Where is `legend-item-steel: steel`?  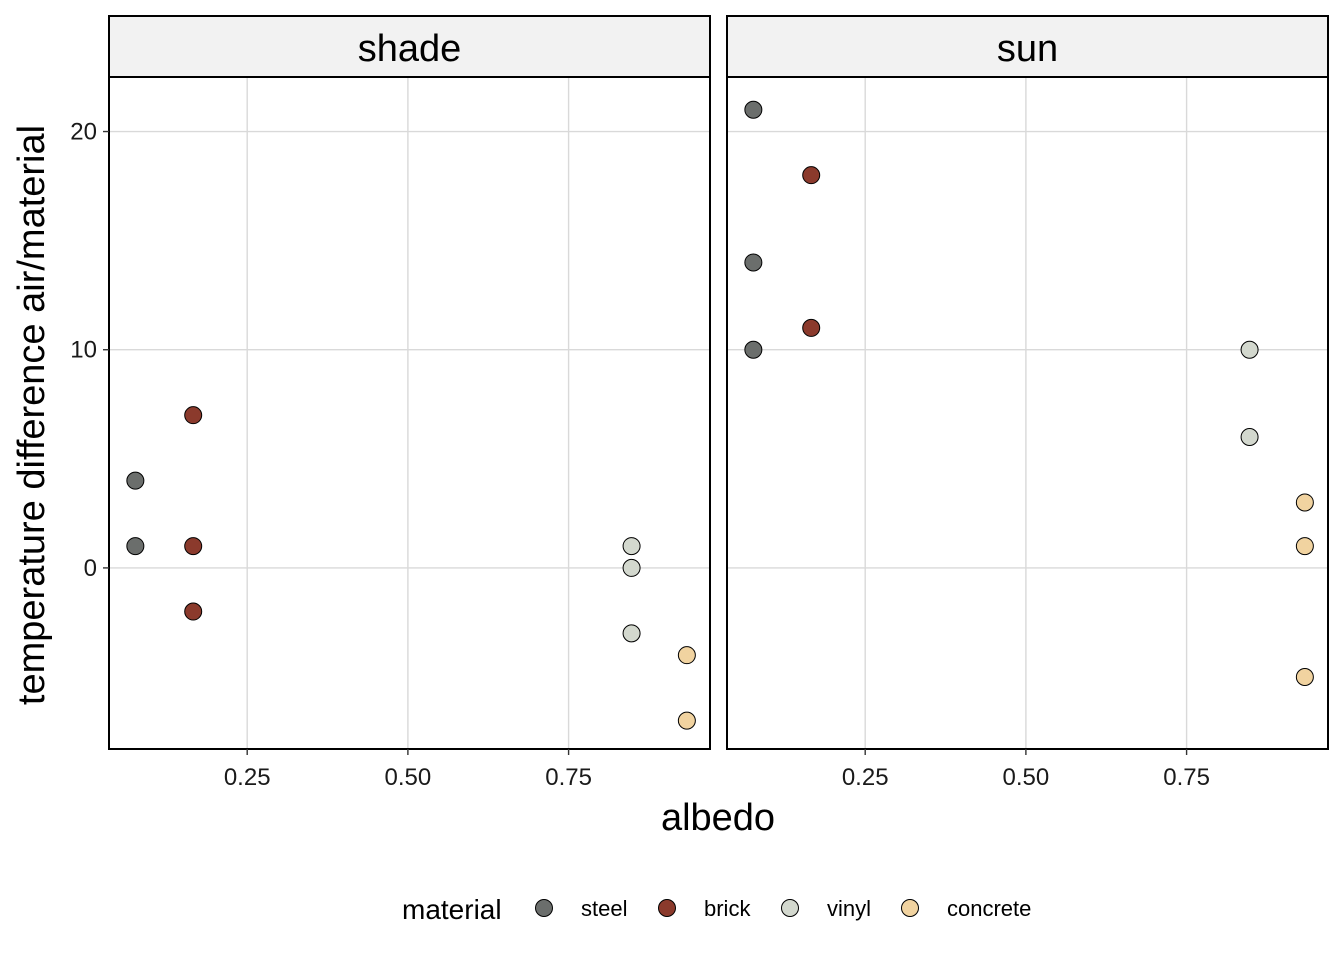 legend-item-steel: steel is located at coordinates (581, 908).